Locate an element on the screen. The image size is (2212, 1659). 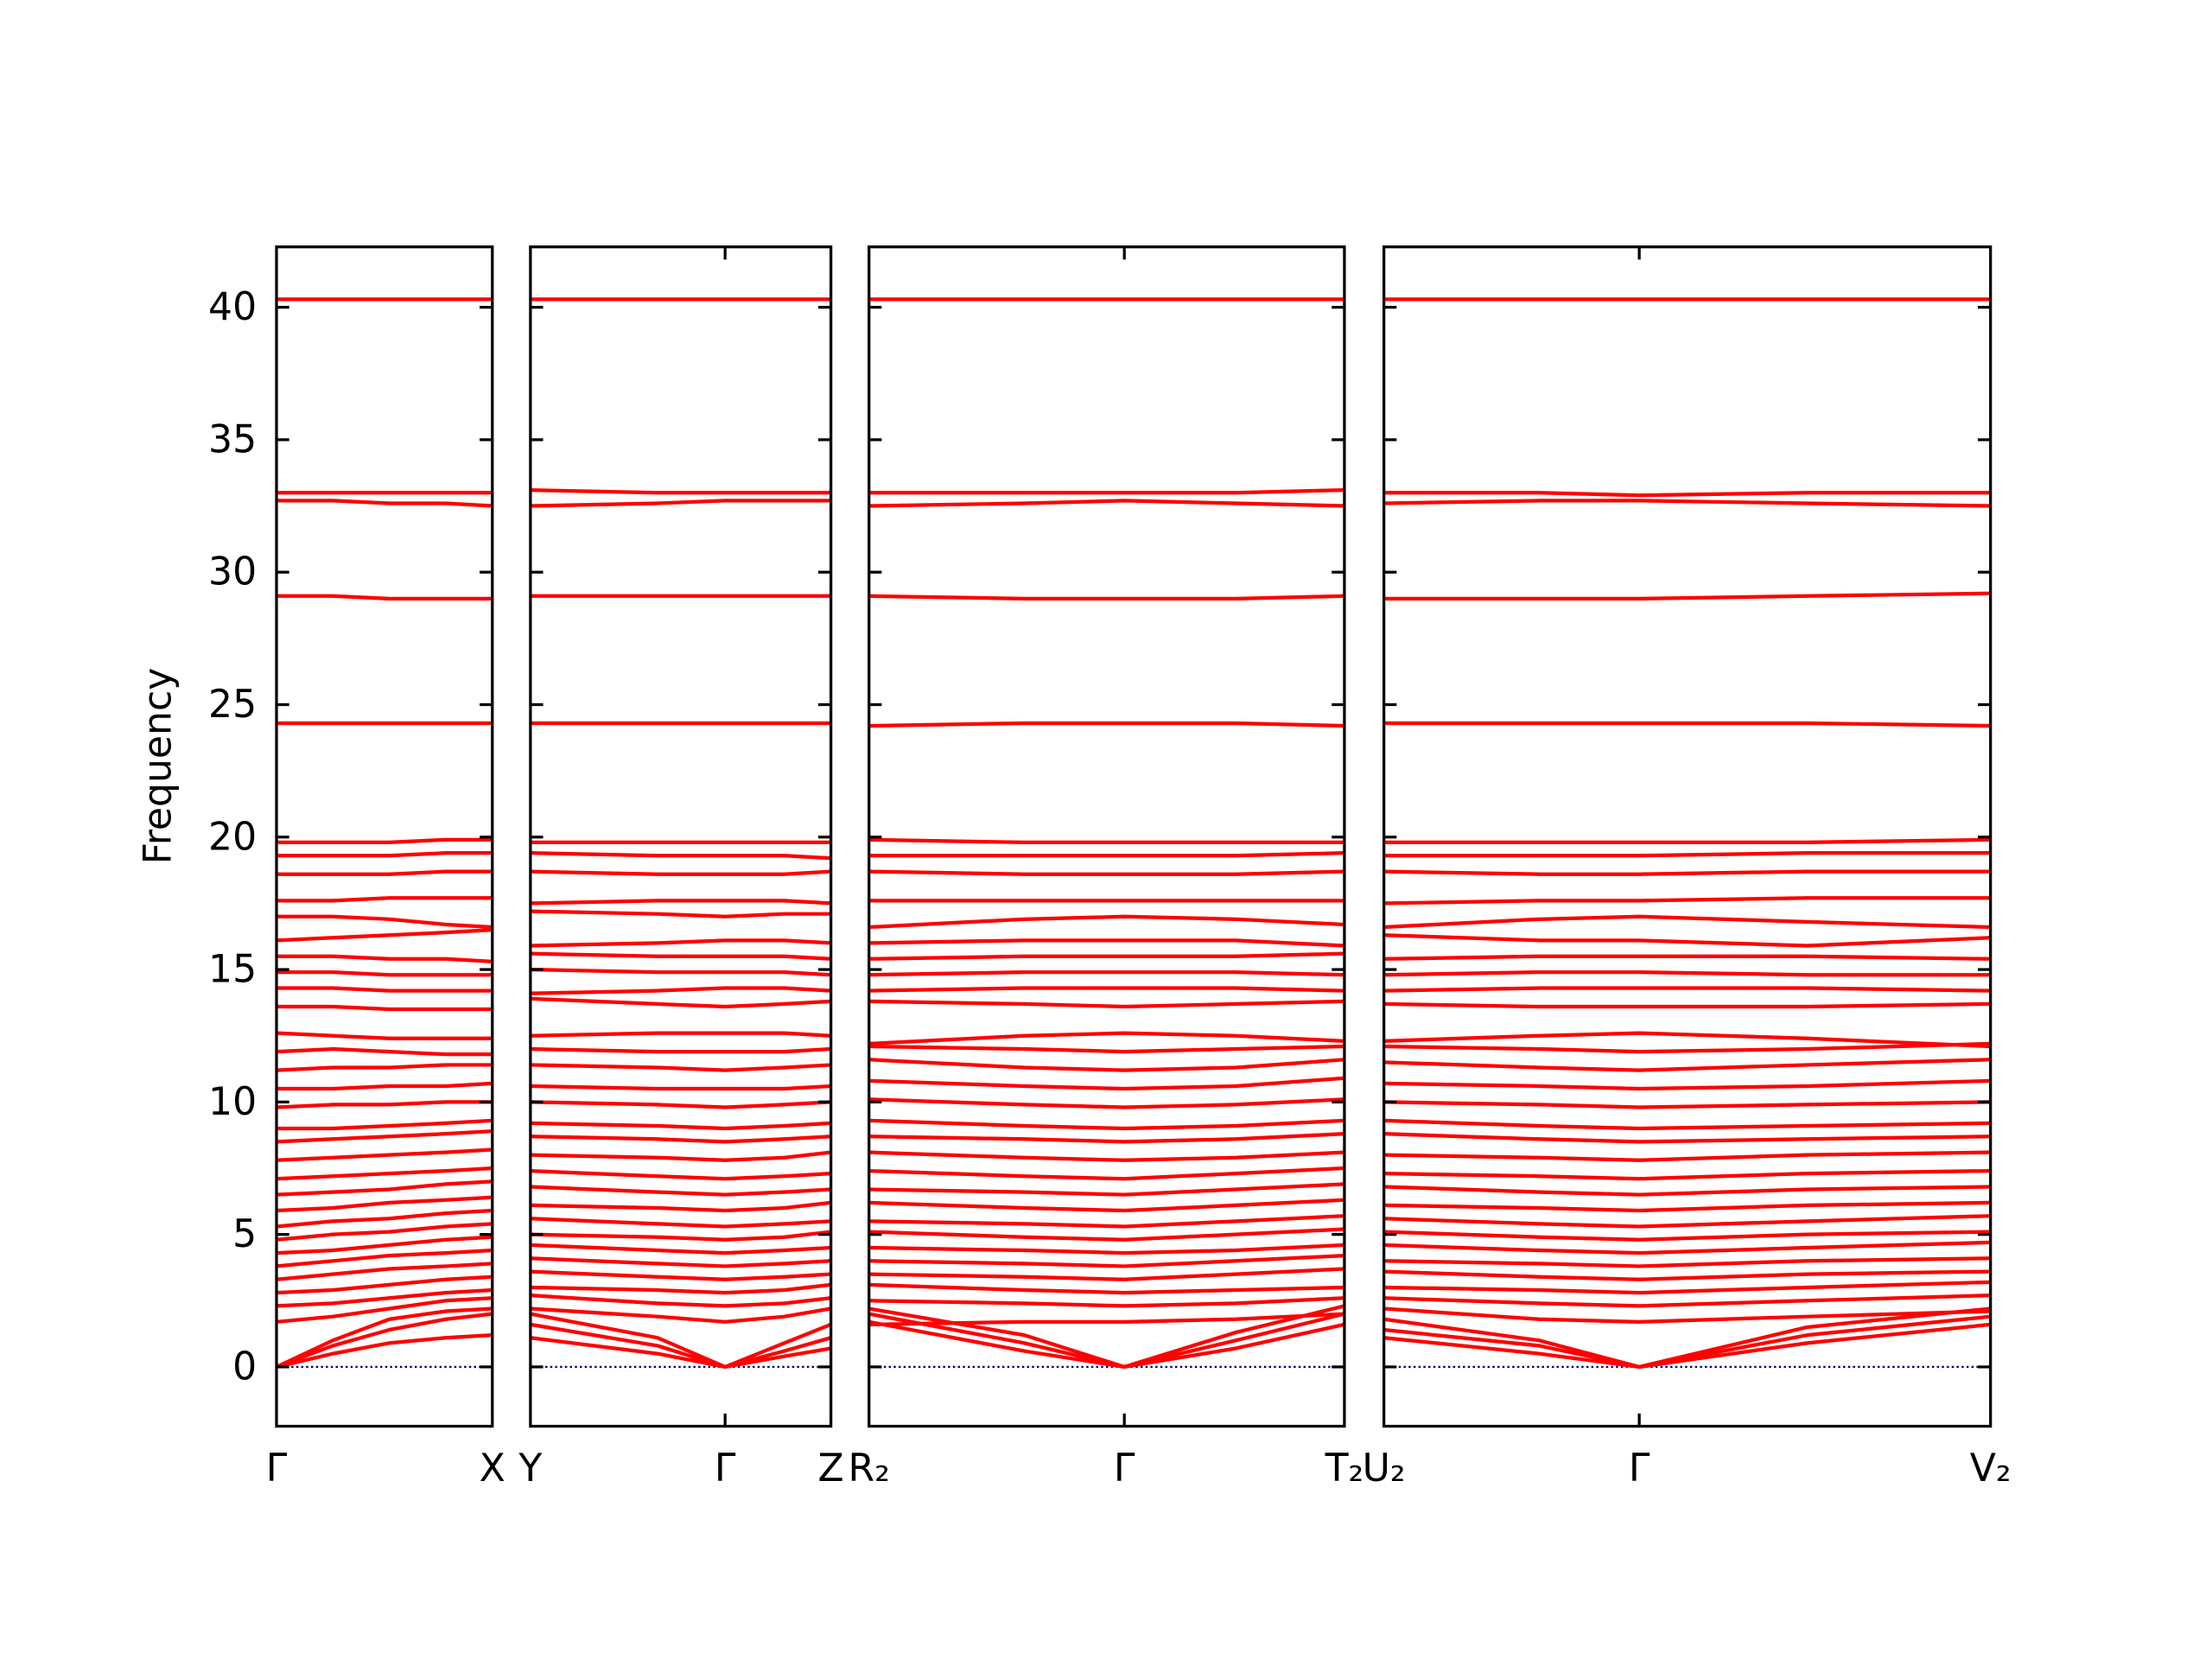
y-tick-label: 35 is located at coordinates (232, 439).